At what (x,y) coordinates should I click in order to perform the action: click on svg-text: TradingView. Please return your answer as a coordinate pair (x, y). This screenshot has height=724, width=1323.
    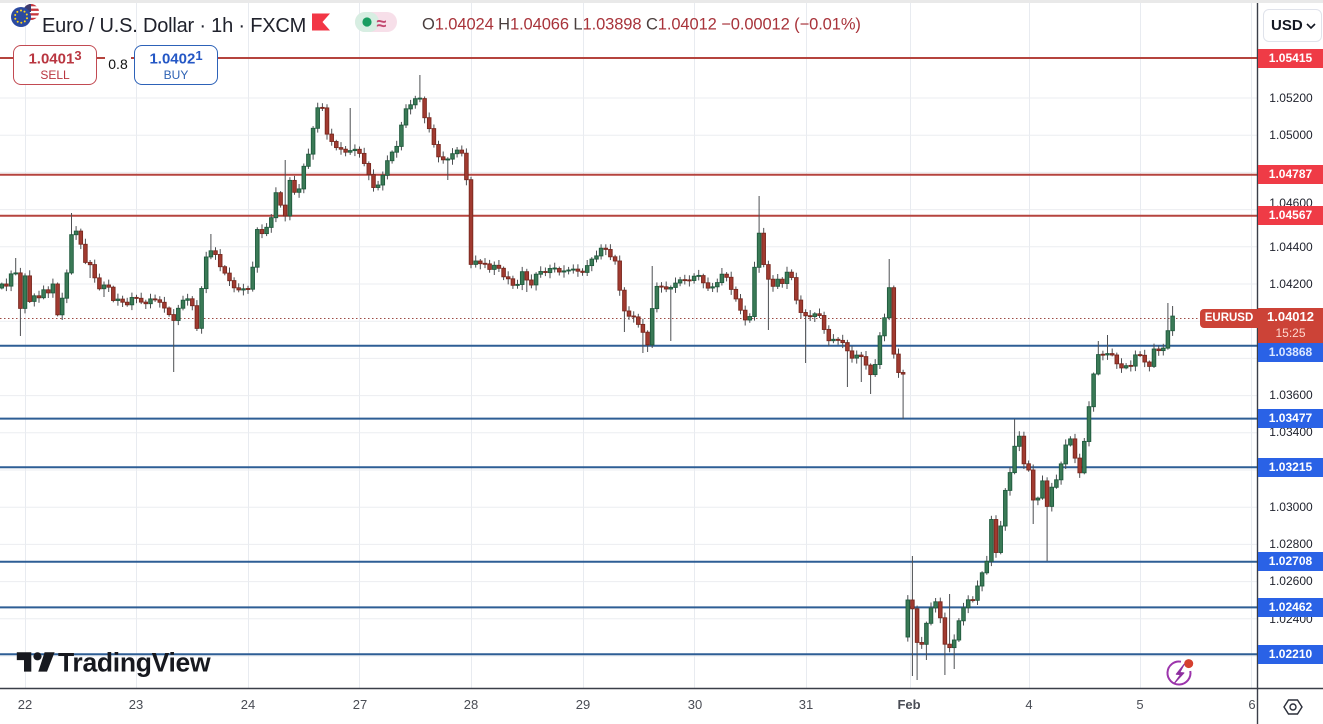
    Looking at the image, I should click on (134, 663).